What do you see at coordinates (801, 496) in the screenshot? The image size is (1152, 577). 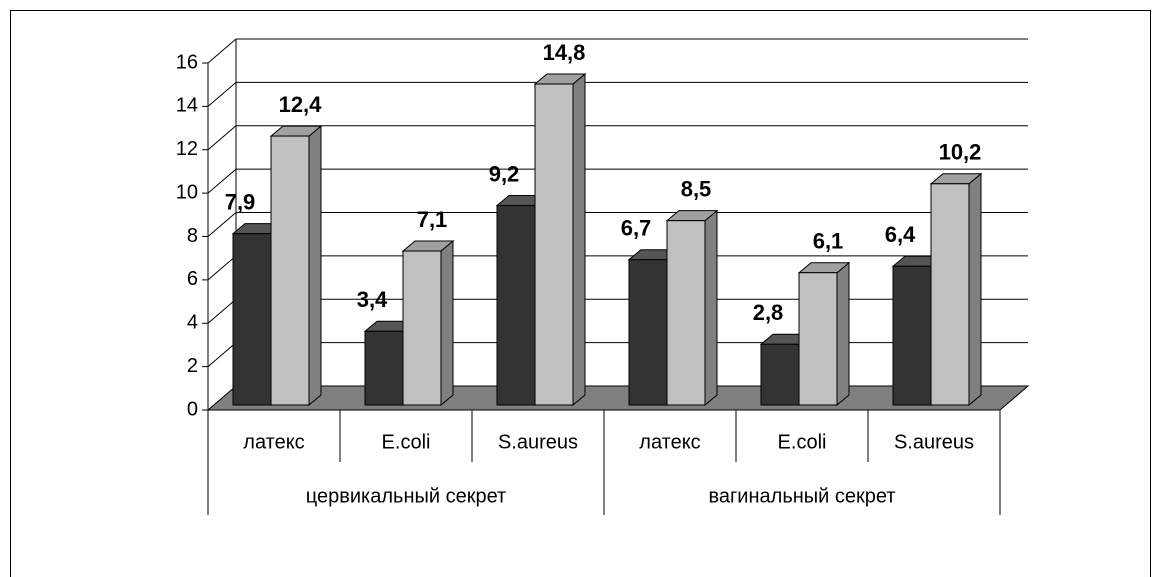 I see `group-label: вагинальный секрет` at bounding box center [801, 496].